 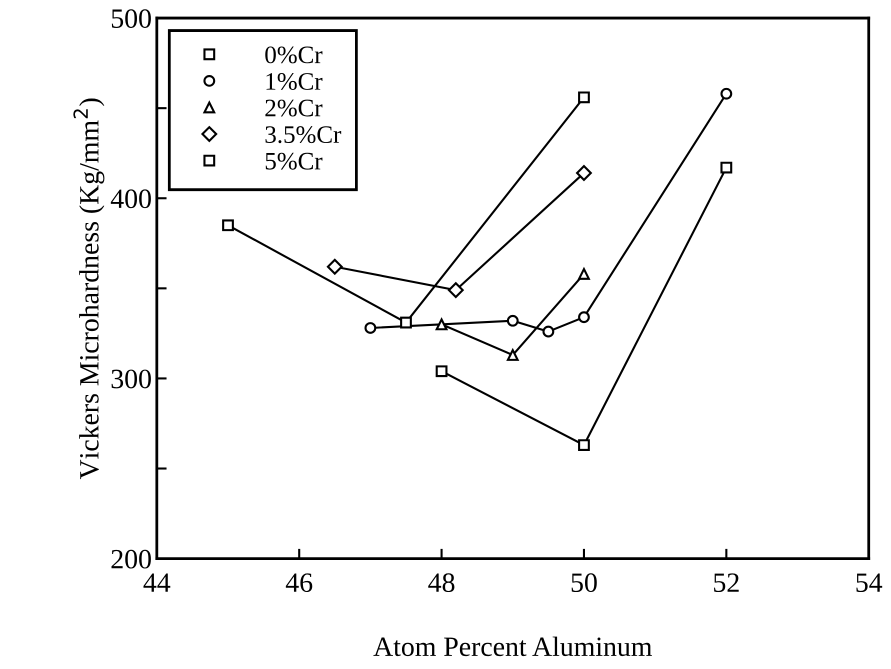 I want to click on y-tick-label: 400, so click(x=130, y=198).